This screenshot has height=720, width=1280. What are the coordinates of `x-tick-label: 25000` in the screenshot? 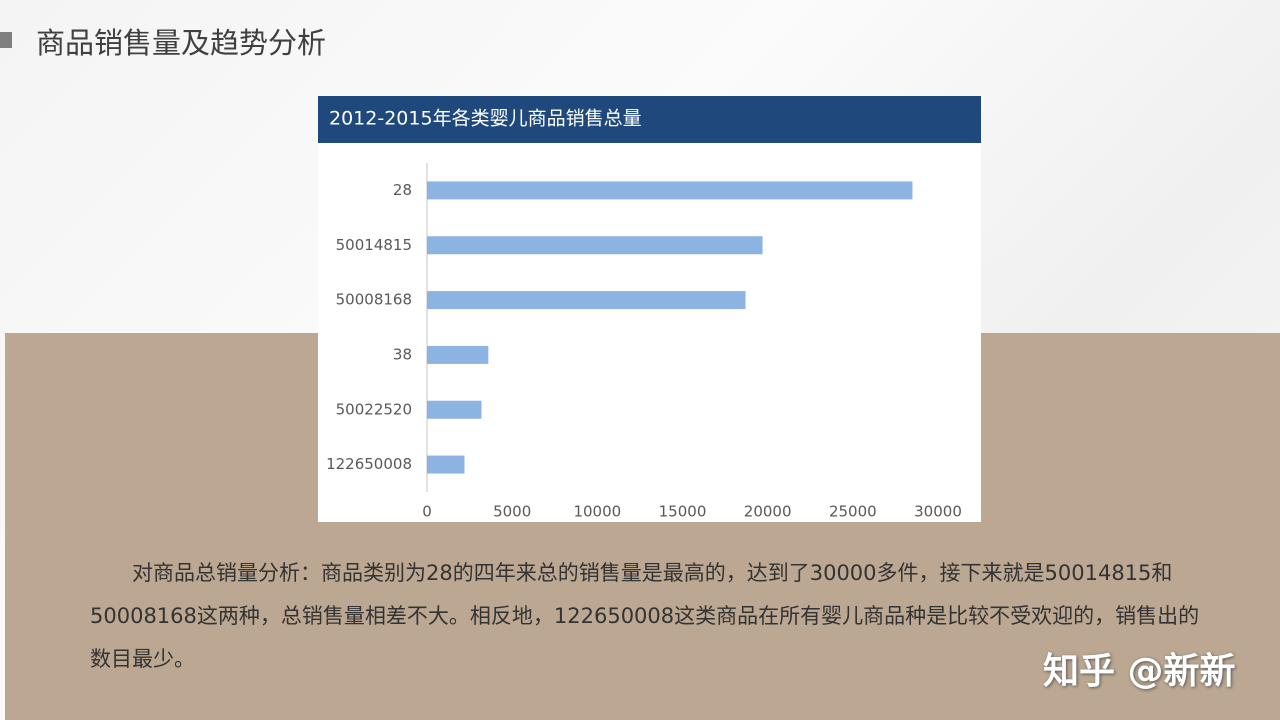 It's located at (853, 512).